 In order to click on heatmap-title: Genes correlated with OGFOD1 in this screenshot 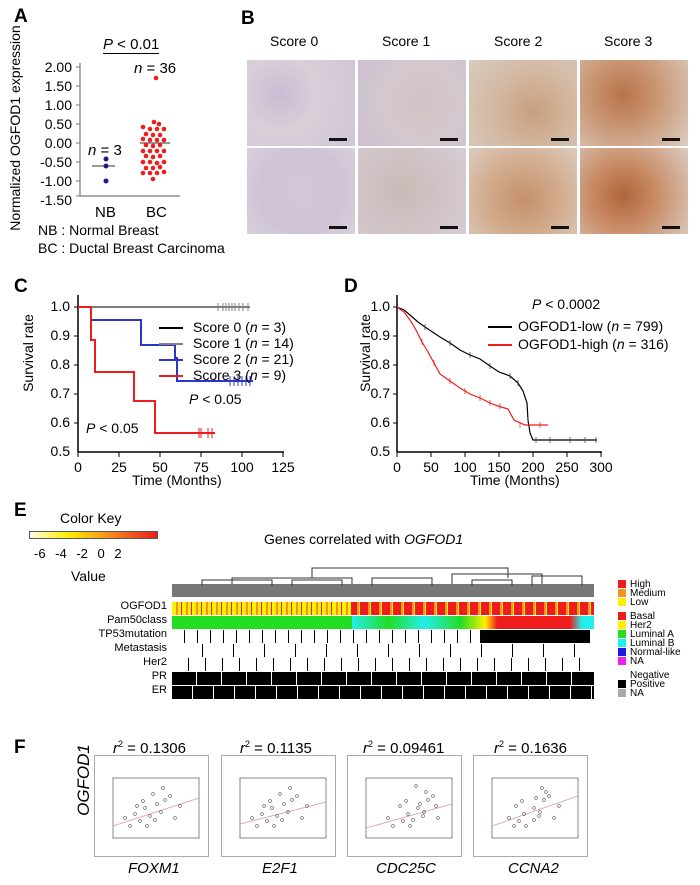, I will do `click(363, 539)`.